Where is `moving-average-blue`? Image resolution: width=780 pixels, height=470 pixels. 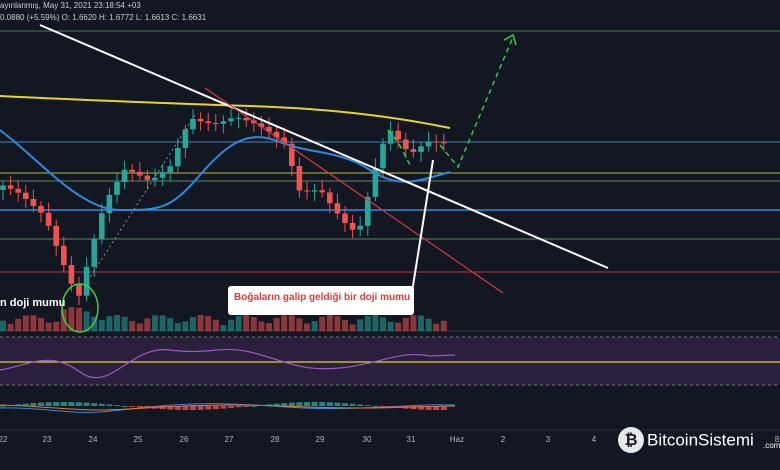 moving-average-blue is located at coordinates (225, 170).